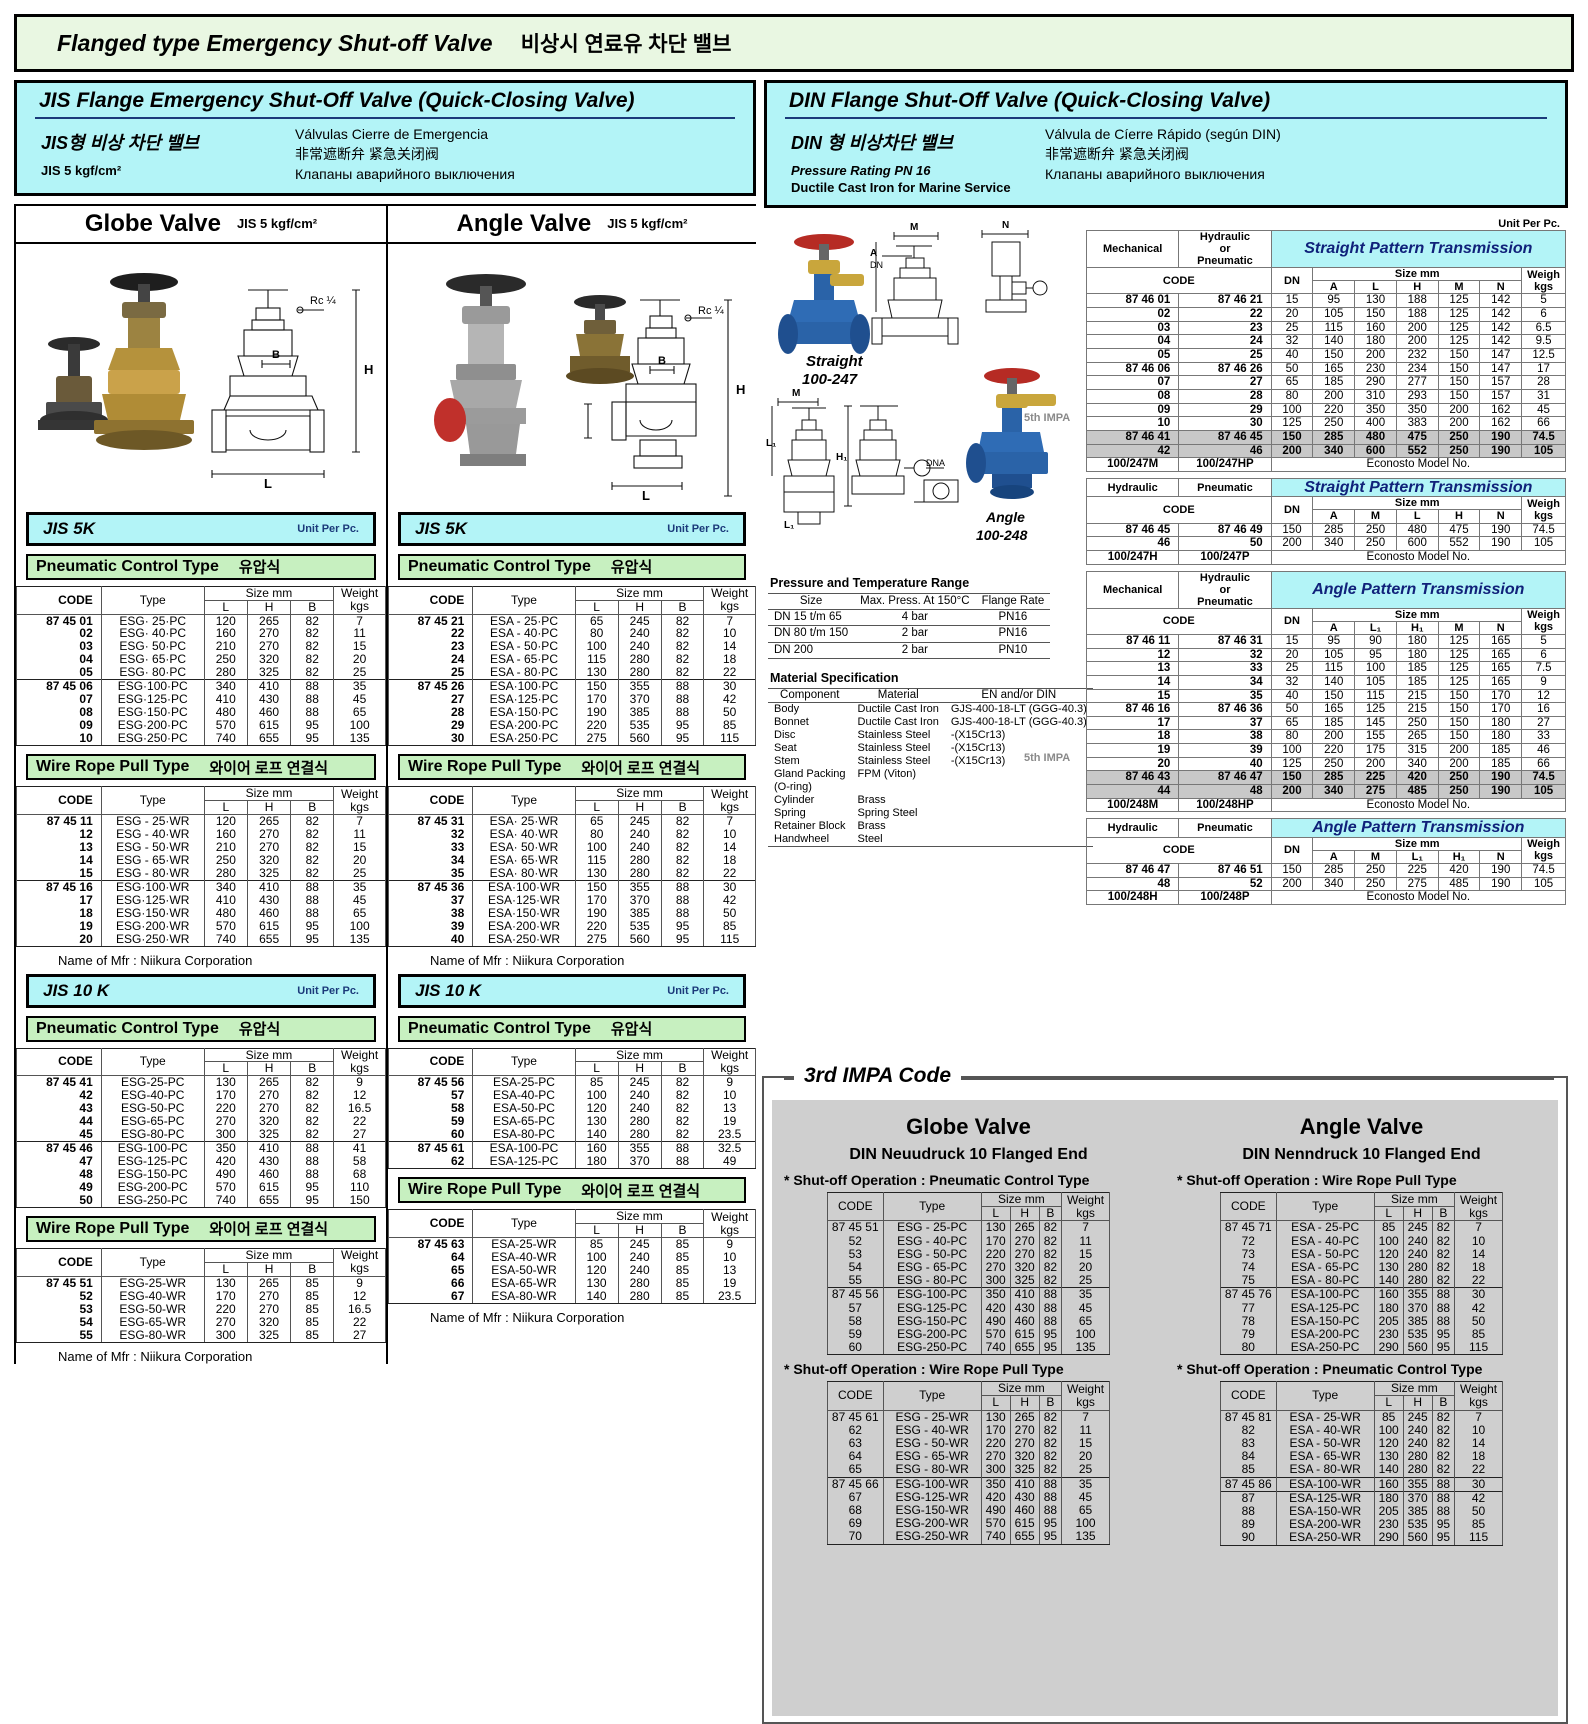 The image size is (1588, 1724). Describe the element at coordinates (1543, 750) in the screenshot. I see `cell-weight: 46` at that location.